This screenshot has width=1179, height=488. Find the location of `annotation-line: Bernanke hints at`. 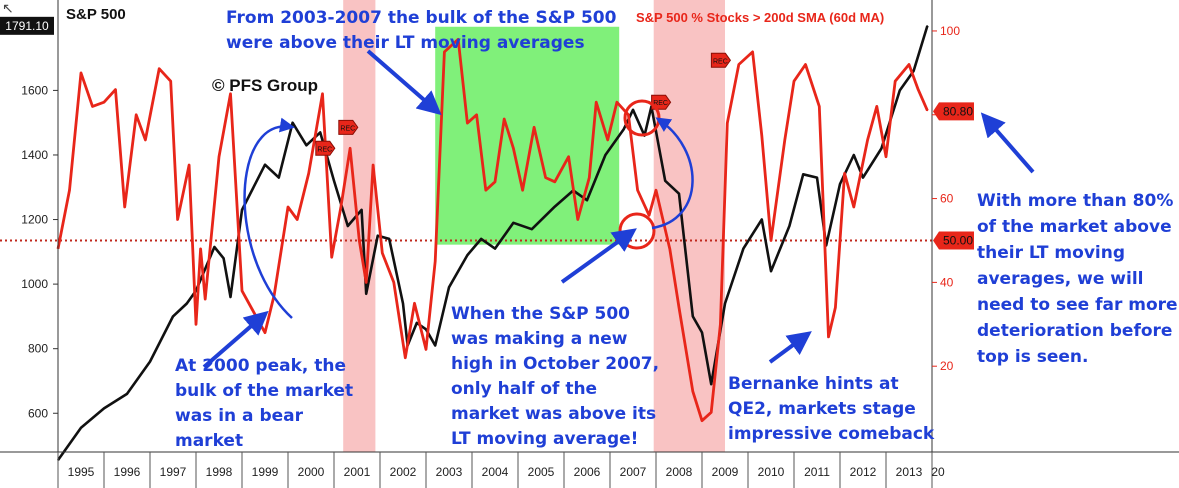

annotation-line: Bernanke hints at is located at coordinates (813, 384).